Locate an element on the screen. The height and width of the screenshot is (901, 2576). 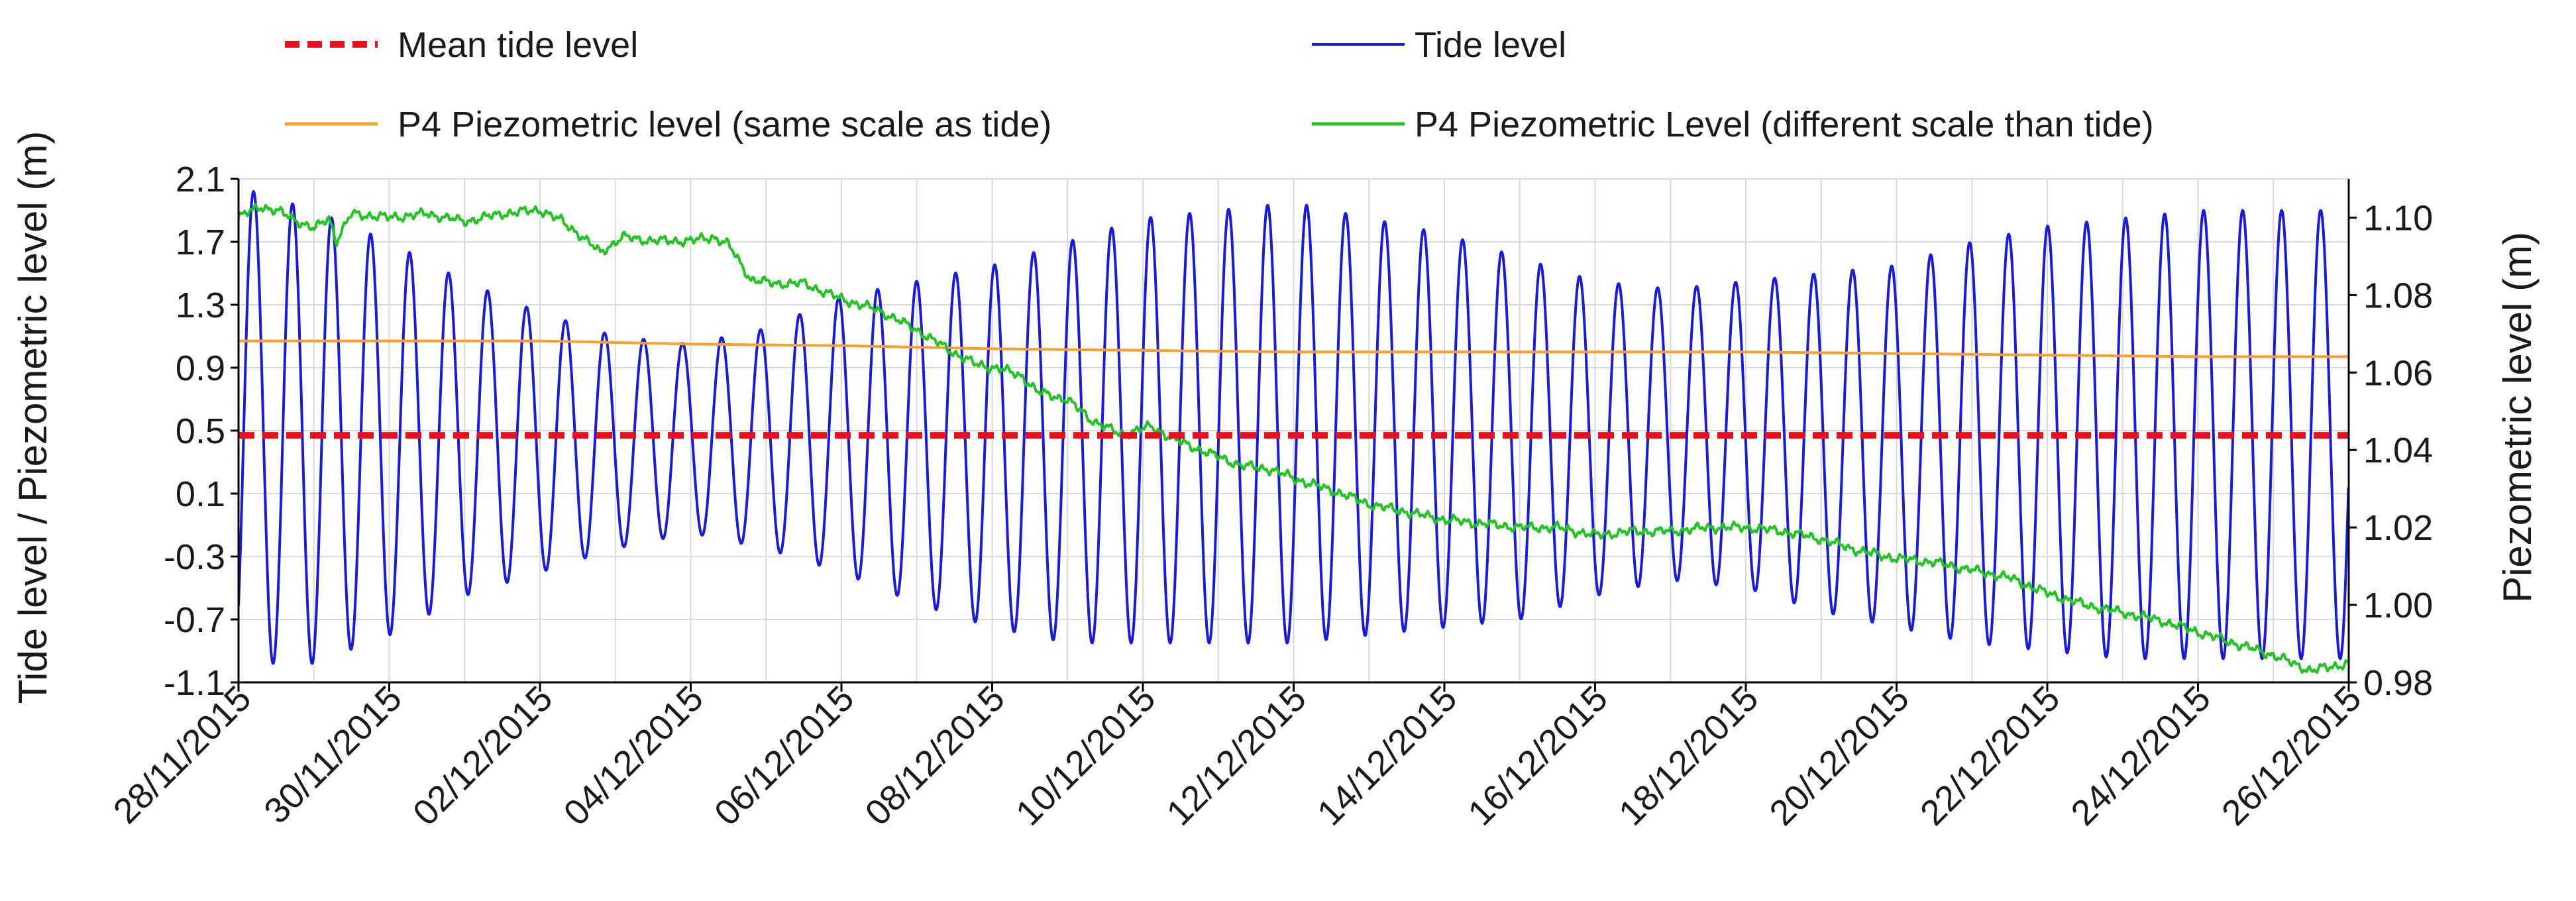
legend-item-mean-tide-level: Mean tide level is located at coordinates (461, 45).